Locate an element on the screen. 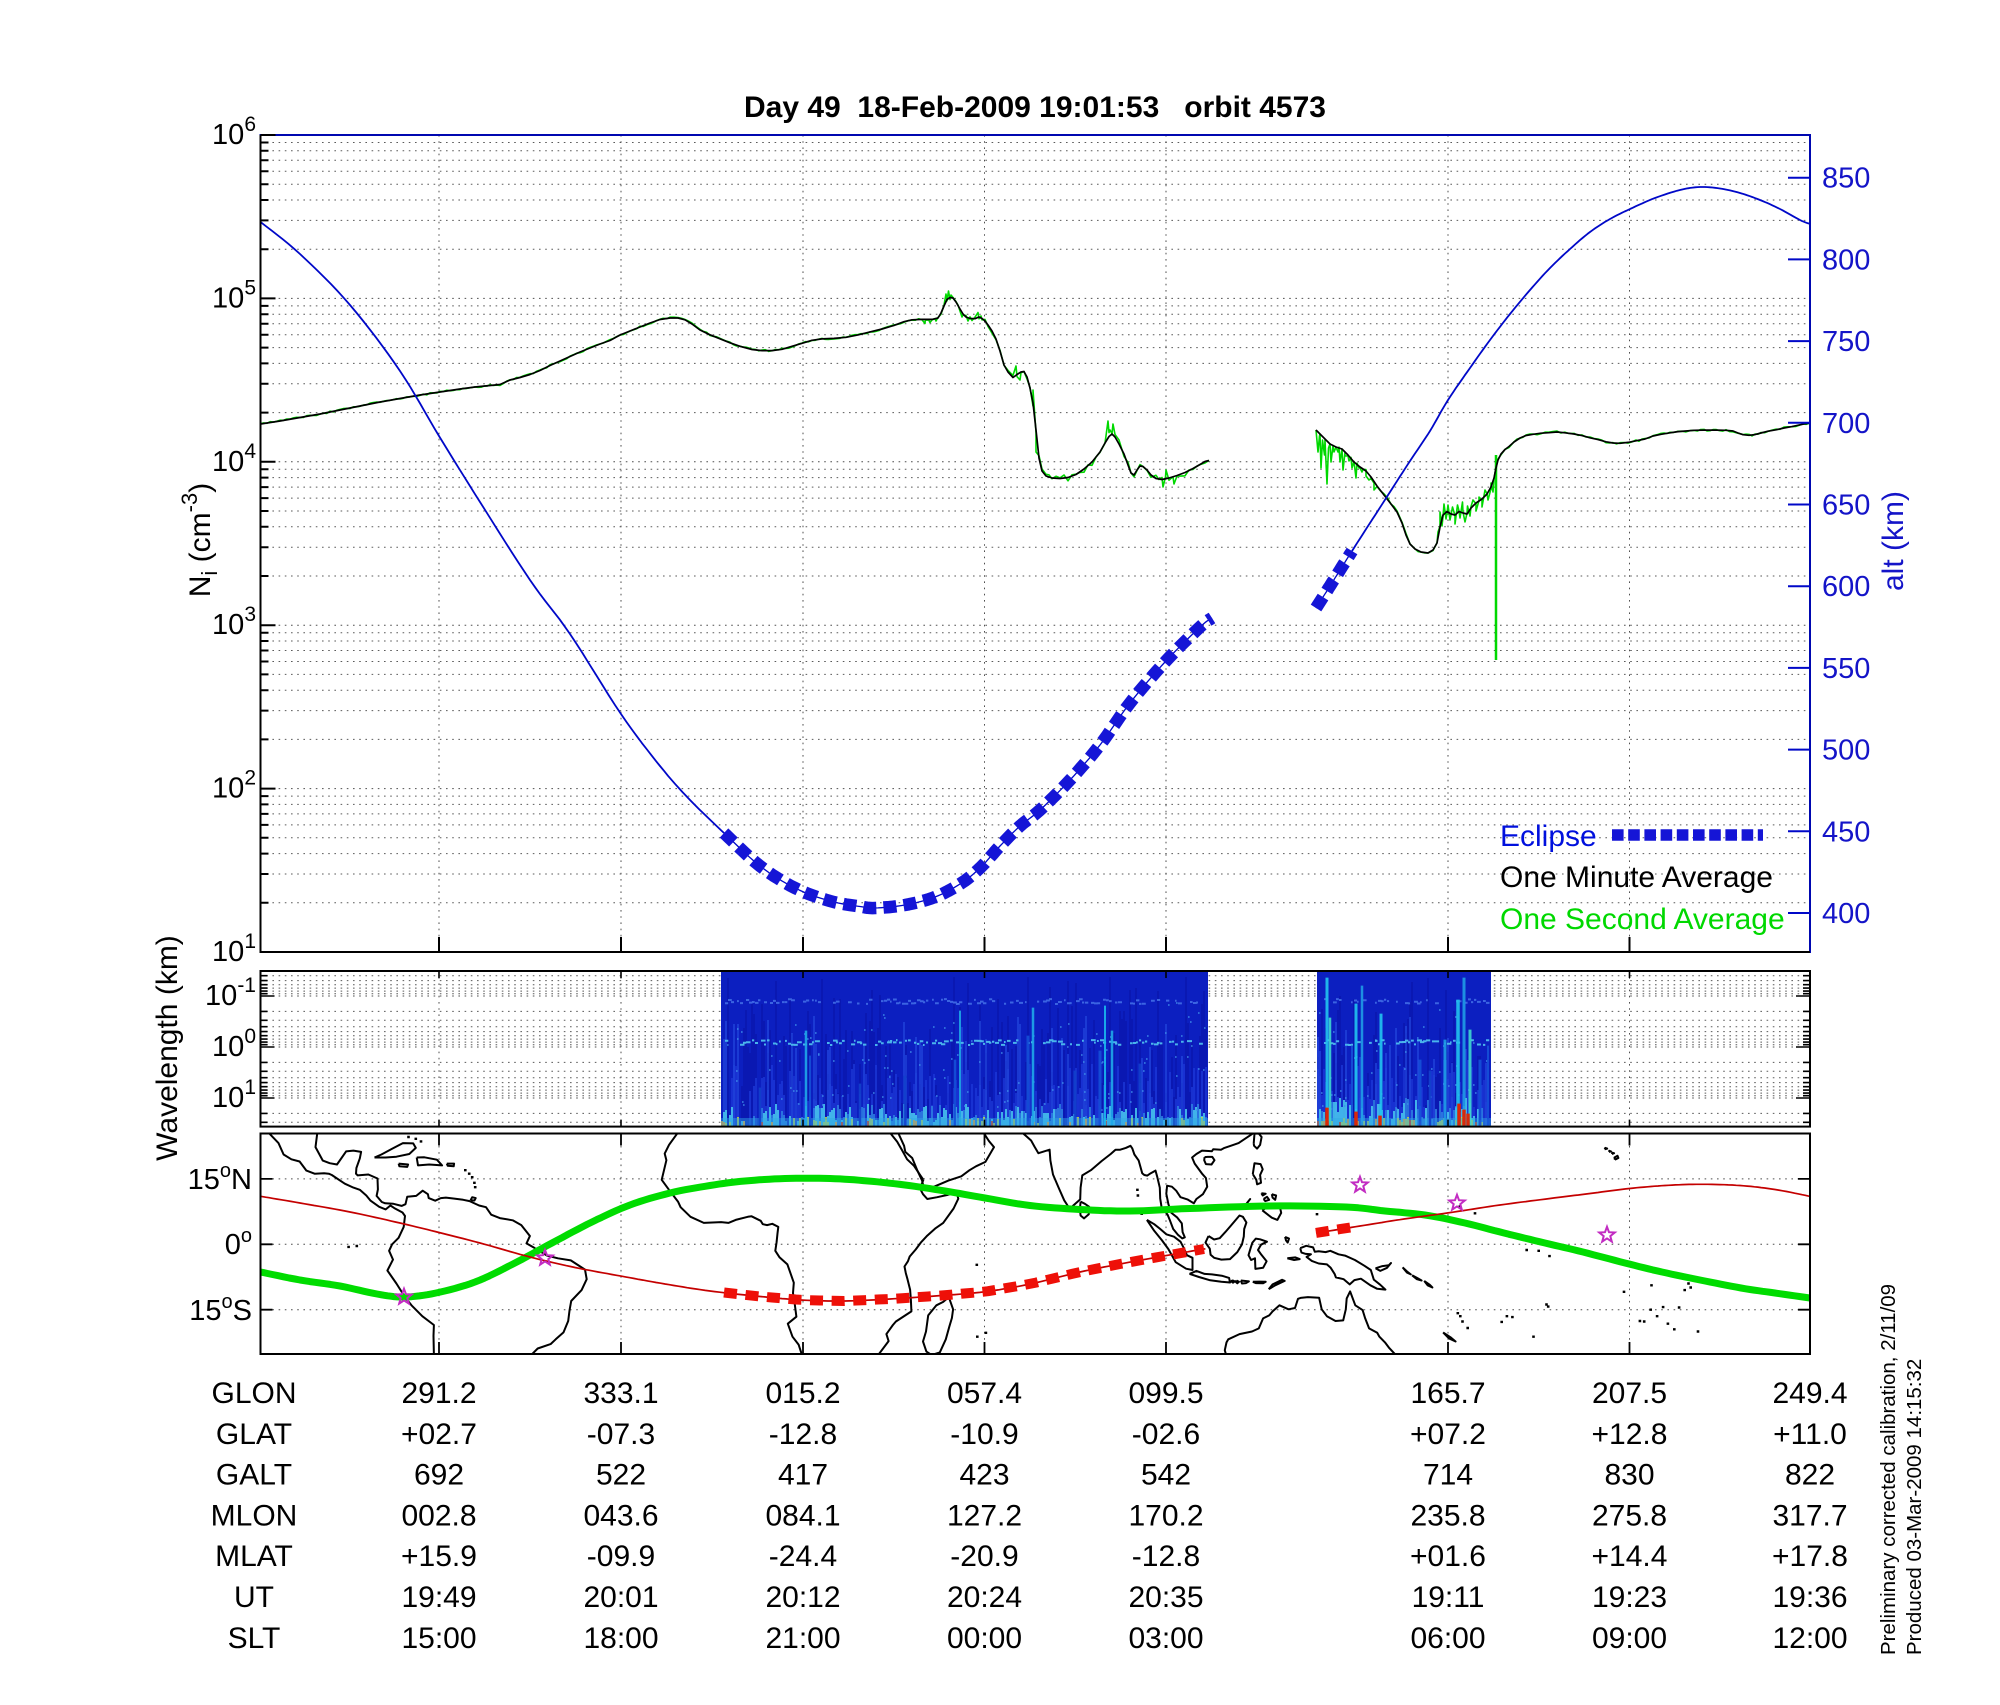 The image size is (2000, 1705). svg-text: 830 is located at coordinates (1629, 1475).